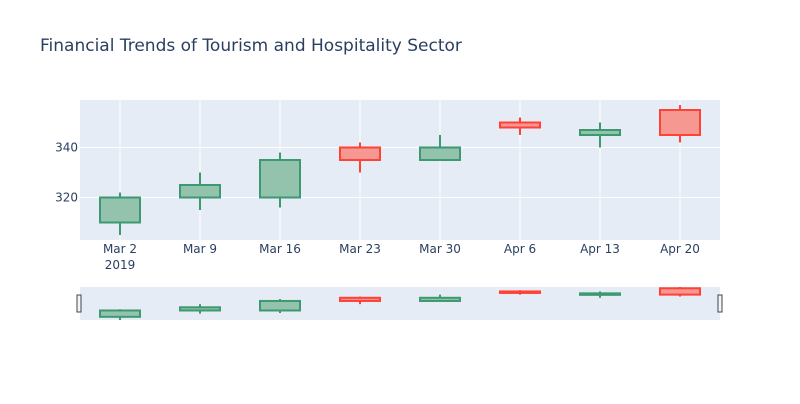 This screenshot has width=800, height=404. Describe the element at coordinates (520, 249) in the screenshot. I see `x-tick-label: Apr 6` at that location.